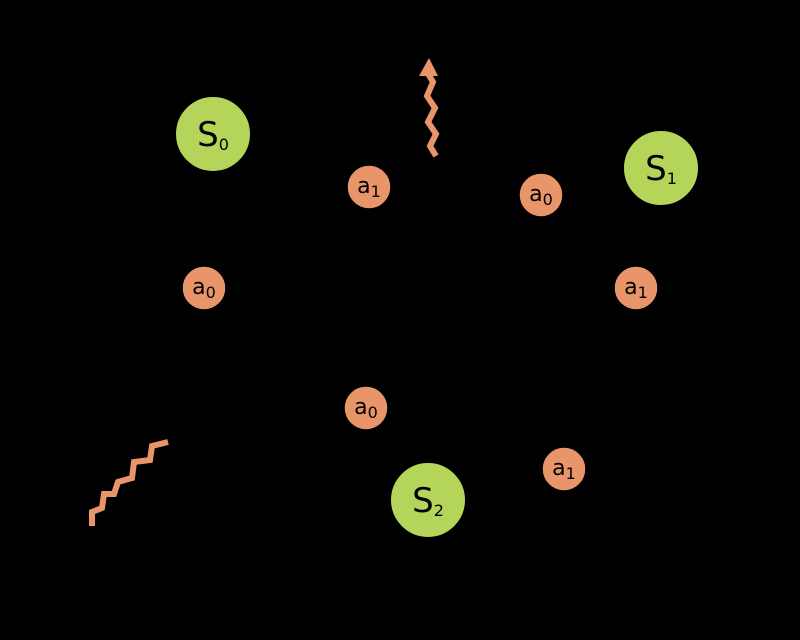 This screenshot has height=640, width=800. Describe the element at coordinates (224, 144) in the screenshot. I see `state-subscript: 0` at that location.